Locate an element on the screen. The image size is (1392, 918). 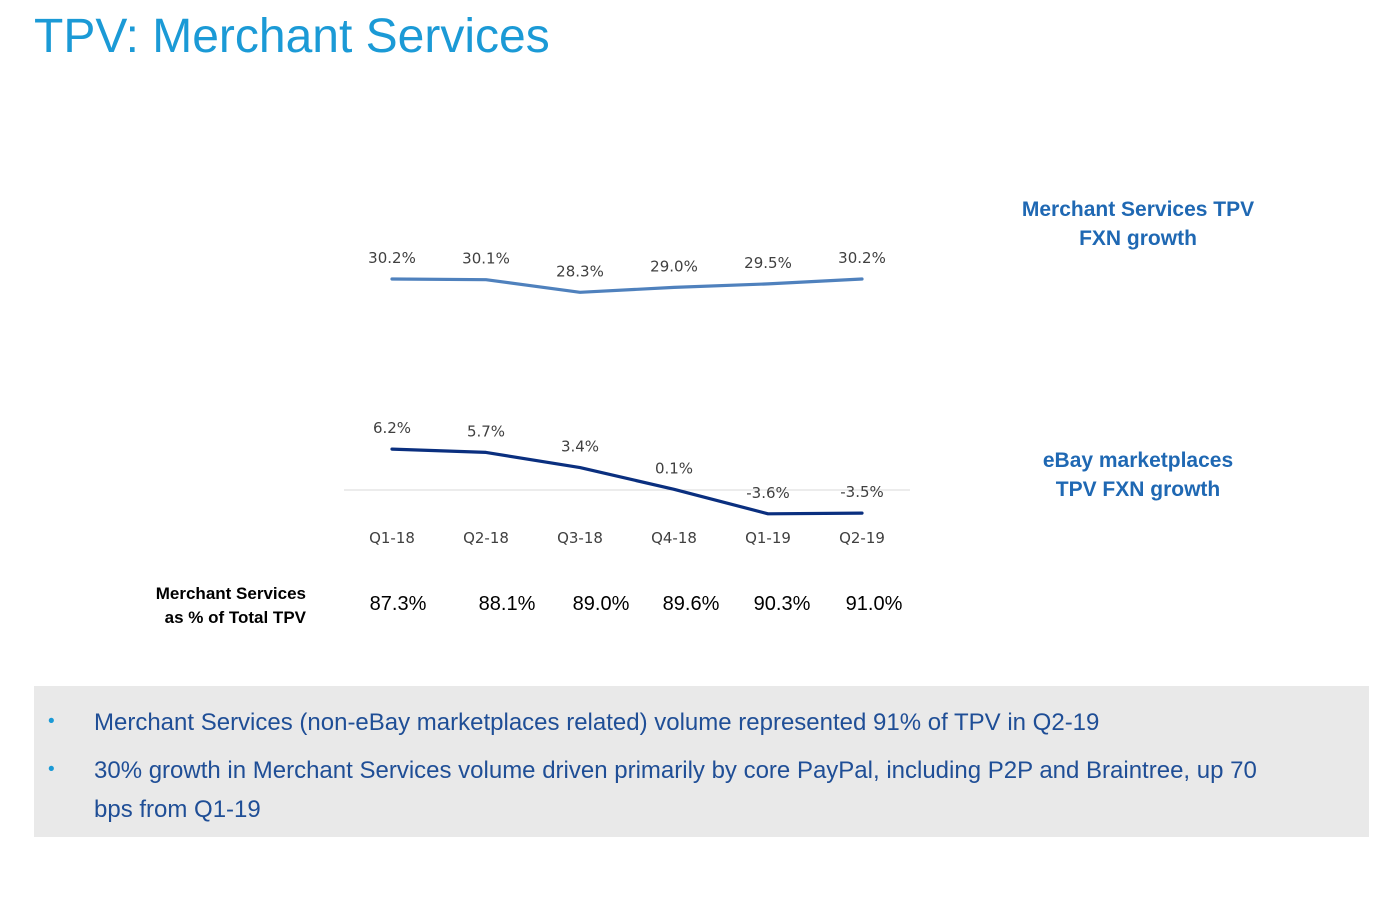
table-row-value: 87.3% is located at coordinates (398, 604).